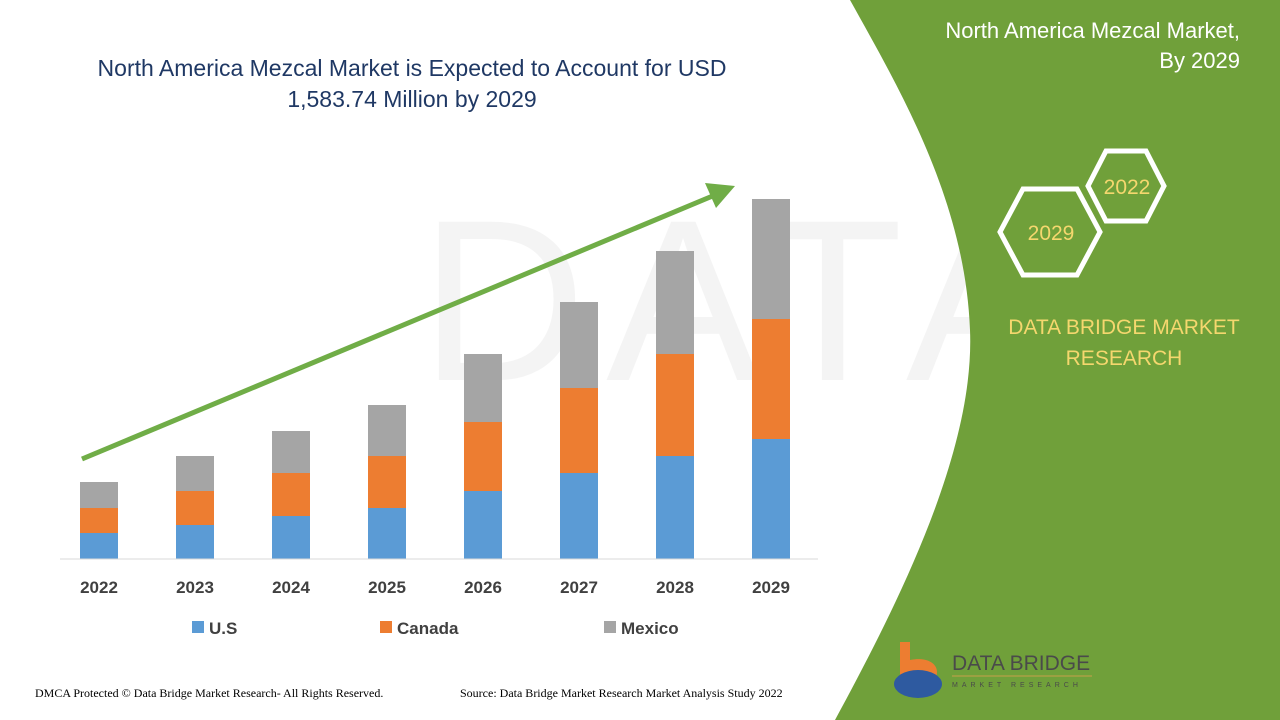  What do you see at coordinates (771, 379) in the screenshot?
I see `bar-canada-2029` at bounding box center [771, 379].